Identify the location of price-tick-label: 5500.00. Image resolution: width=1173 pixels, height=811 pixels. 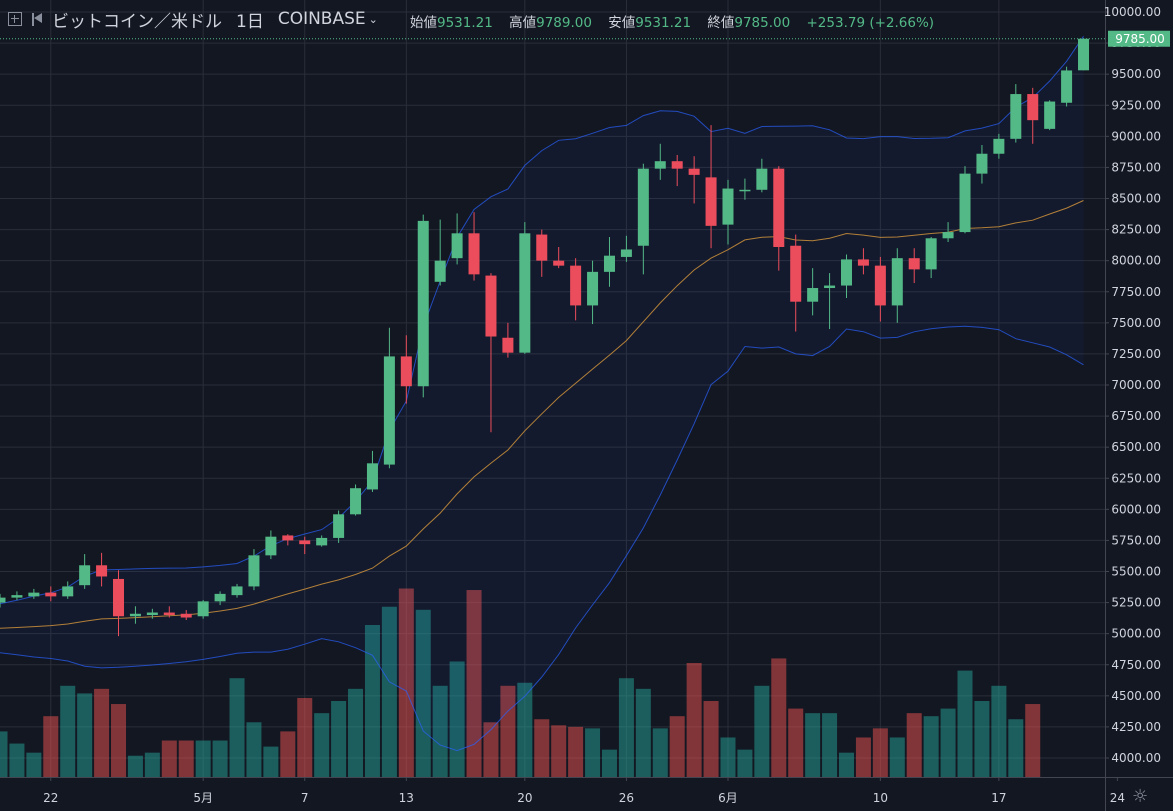
(1136, 572).